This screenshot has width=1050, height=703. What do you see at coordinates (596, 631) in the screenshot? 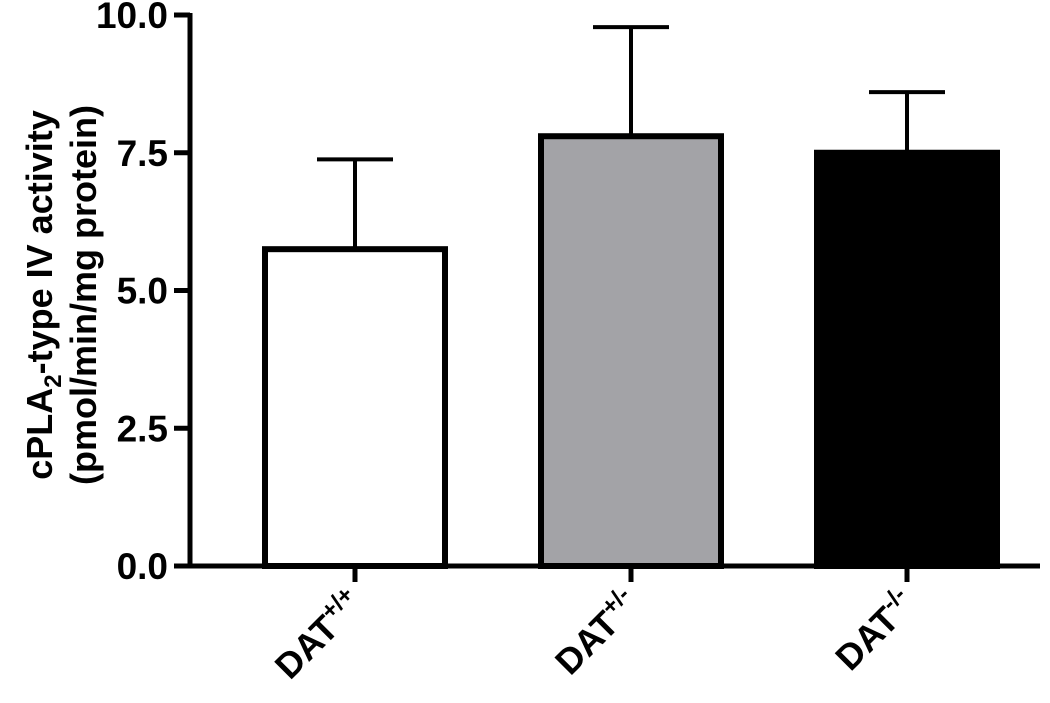
I see `x-tick-label: DAT+/-` at bounding box center [596, 631].